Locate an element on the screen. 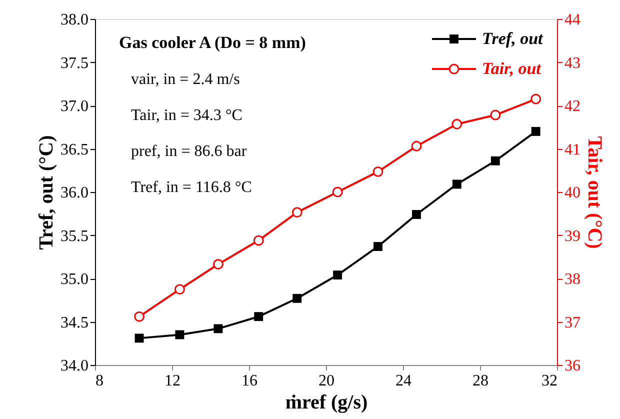 The width and height of the screenshot is (620, 419). y-tick-label: 37.0 is located at coordinates (74, 106).